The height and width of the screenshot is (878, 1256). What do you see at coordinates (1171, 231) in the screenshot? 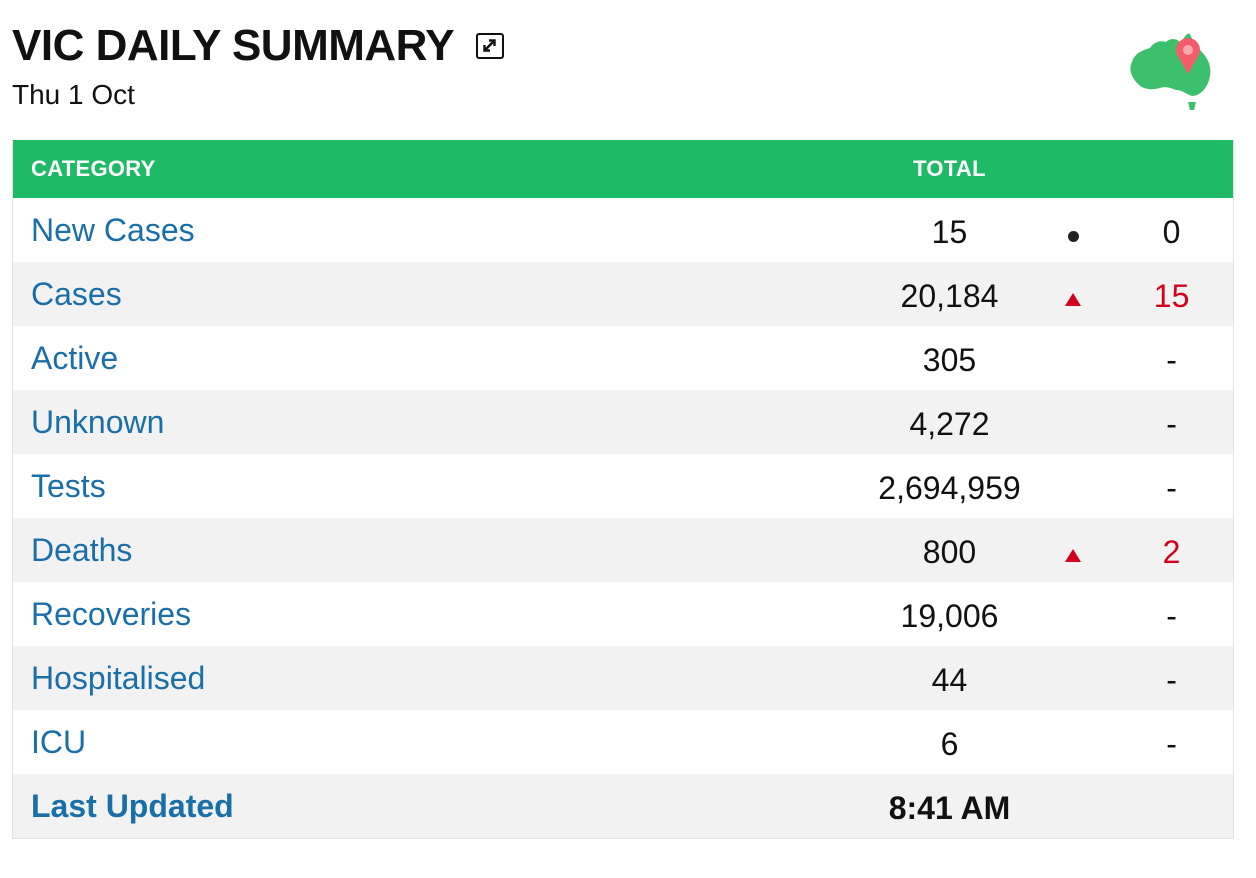
I see `change-value: 0` at bounding box center [1171, 231].